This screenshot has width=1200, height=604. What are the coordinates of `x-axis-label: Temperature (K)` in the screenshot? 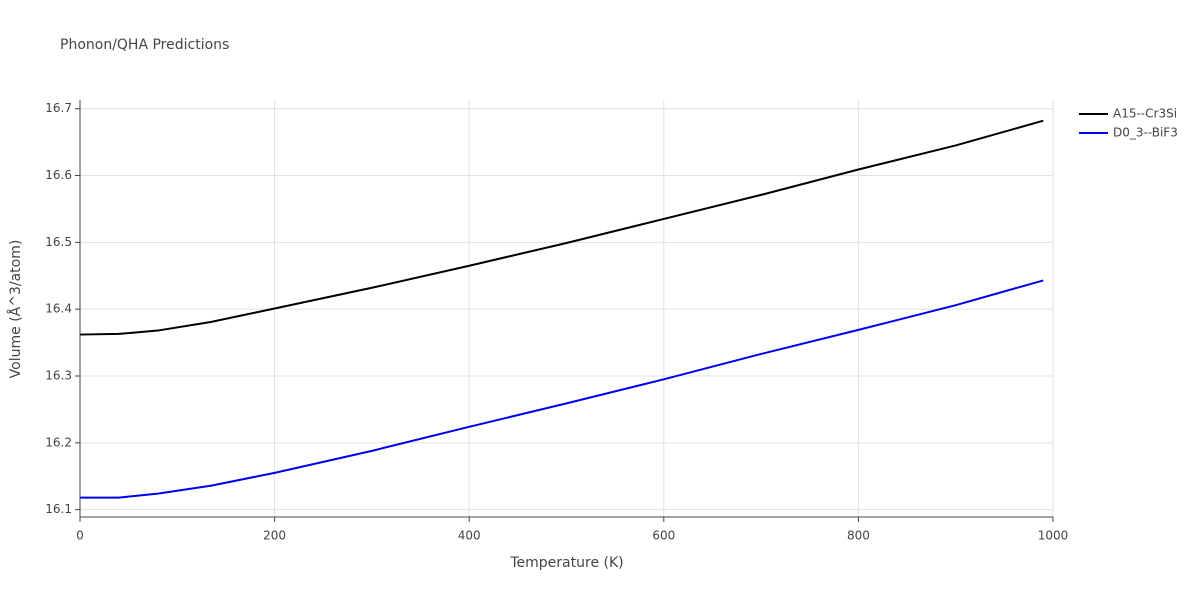 It's located at (566, 563).